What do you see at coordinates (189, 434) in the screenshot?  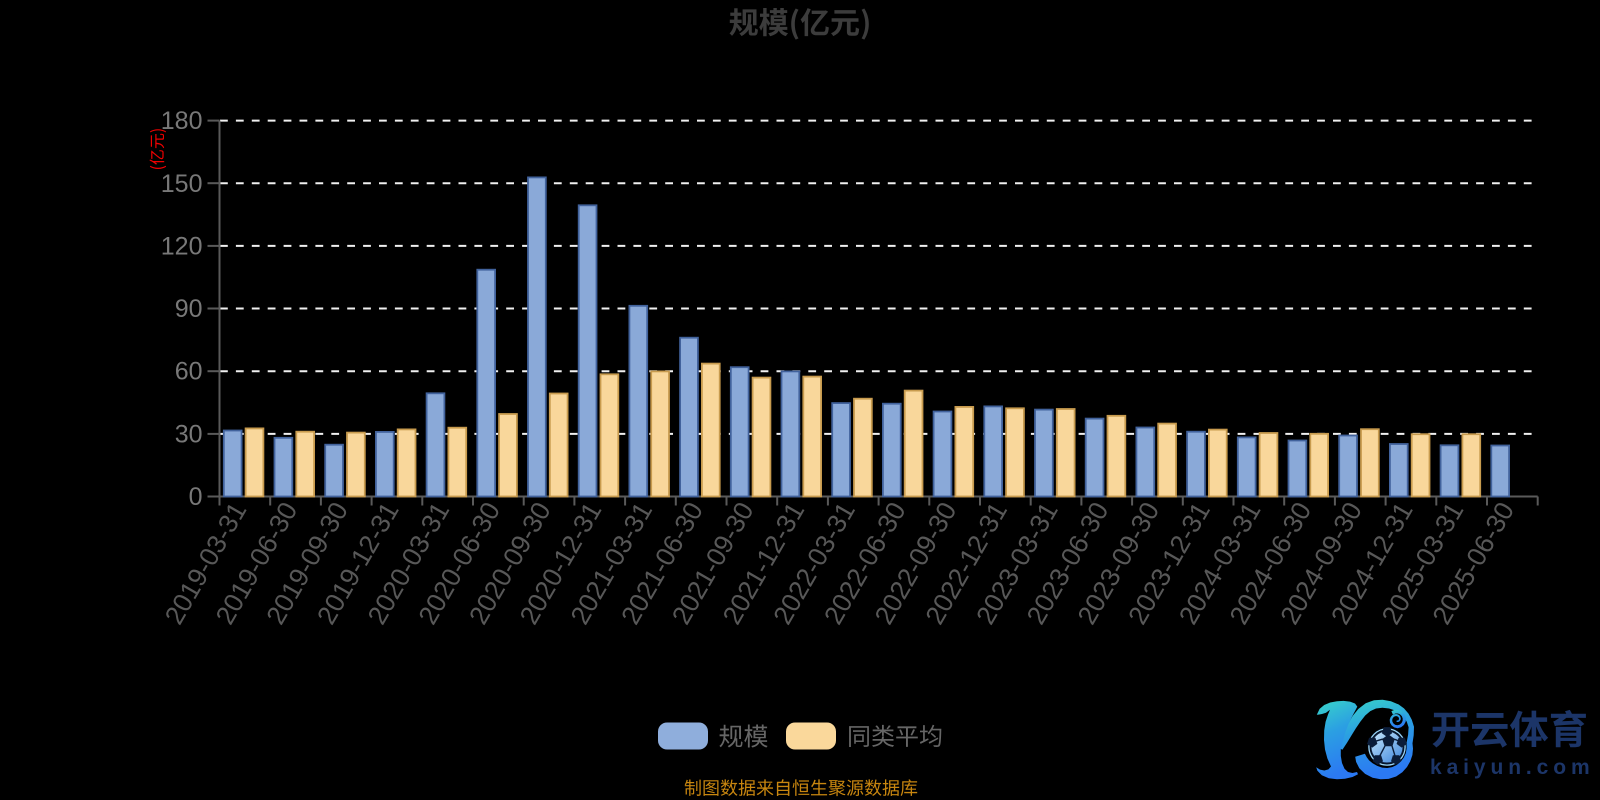 I see `svg-text: 30` at bounding box center [189, 434].